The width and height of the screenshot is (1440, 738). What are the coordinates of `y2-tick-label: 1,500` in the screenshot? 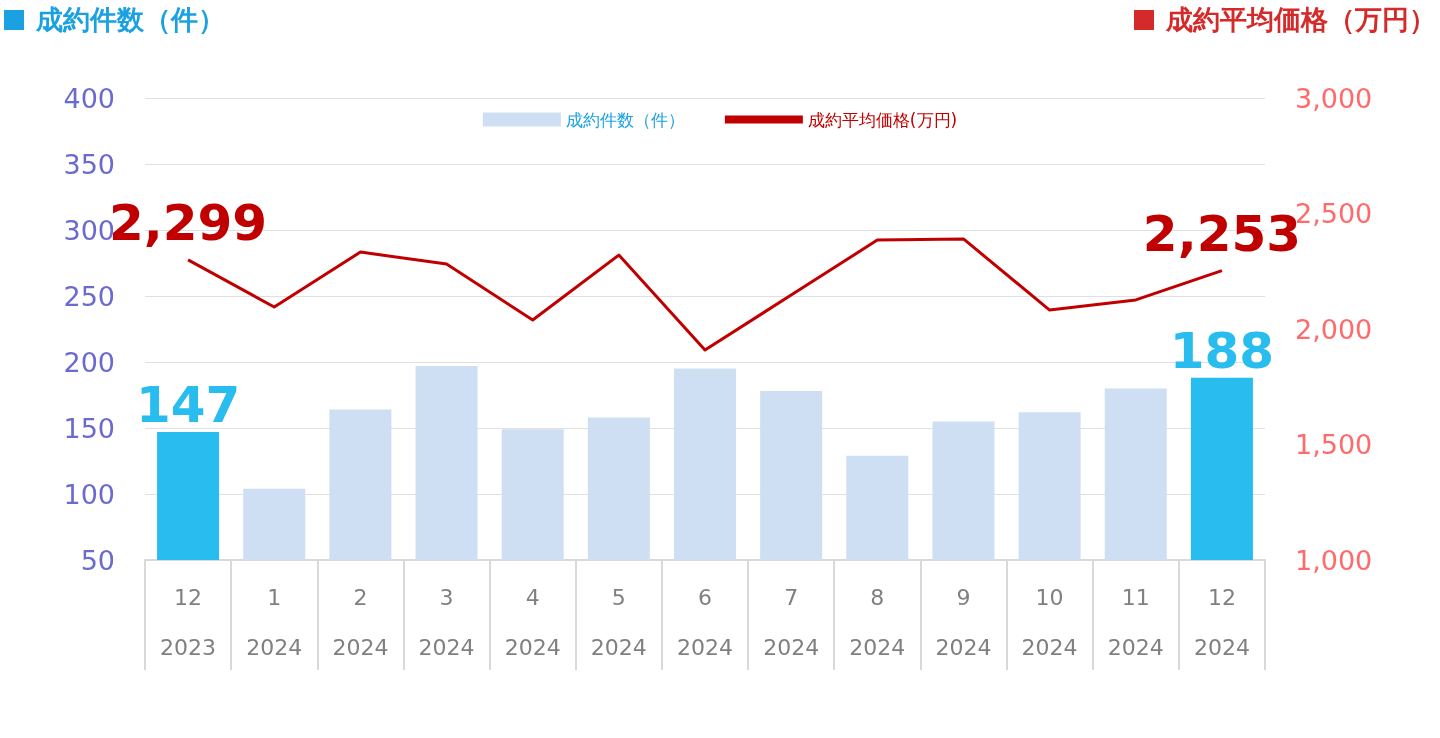 It's located at (1334, 444).